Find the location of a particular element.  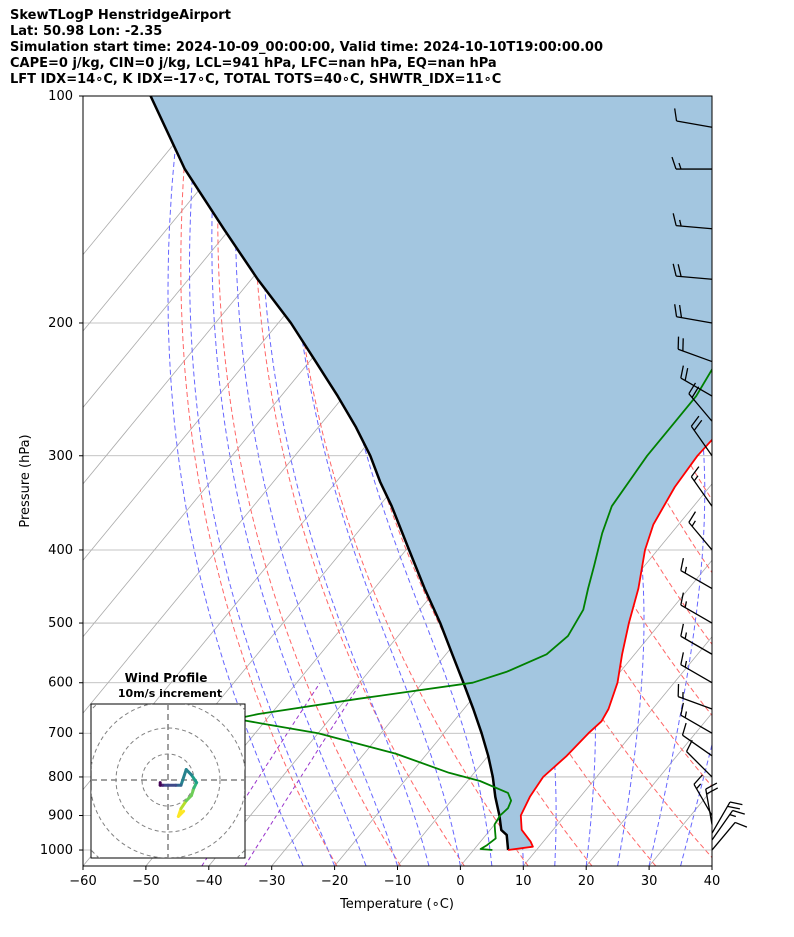

moist-adiabat-line is located at coordinates (235, 481).